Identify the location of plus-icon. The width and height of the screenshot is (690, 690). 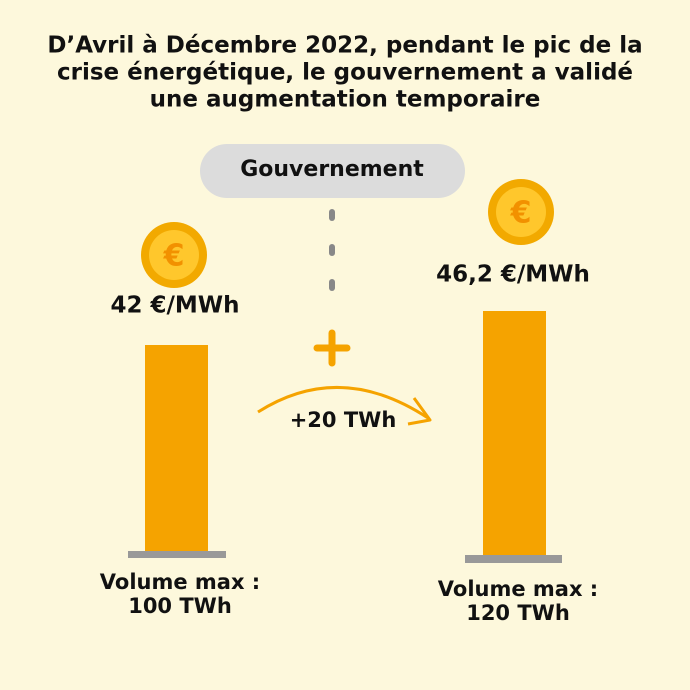
(332, 348).